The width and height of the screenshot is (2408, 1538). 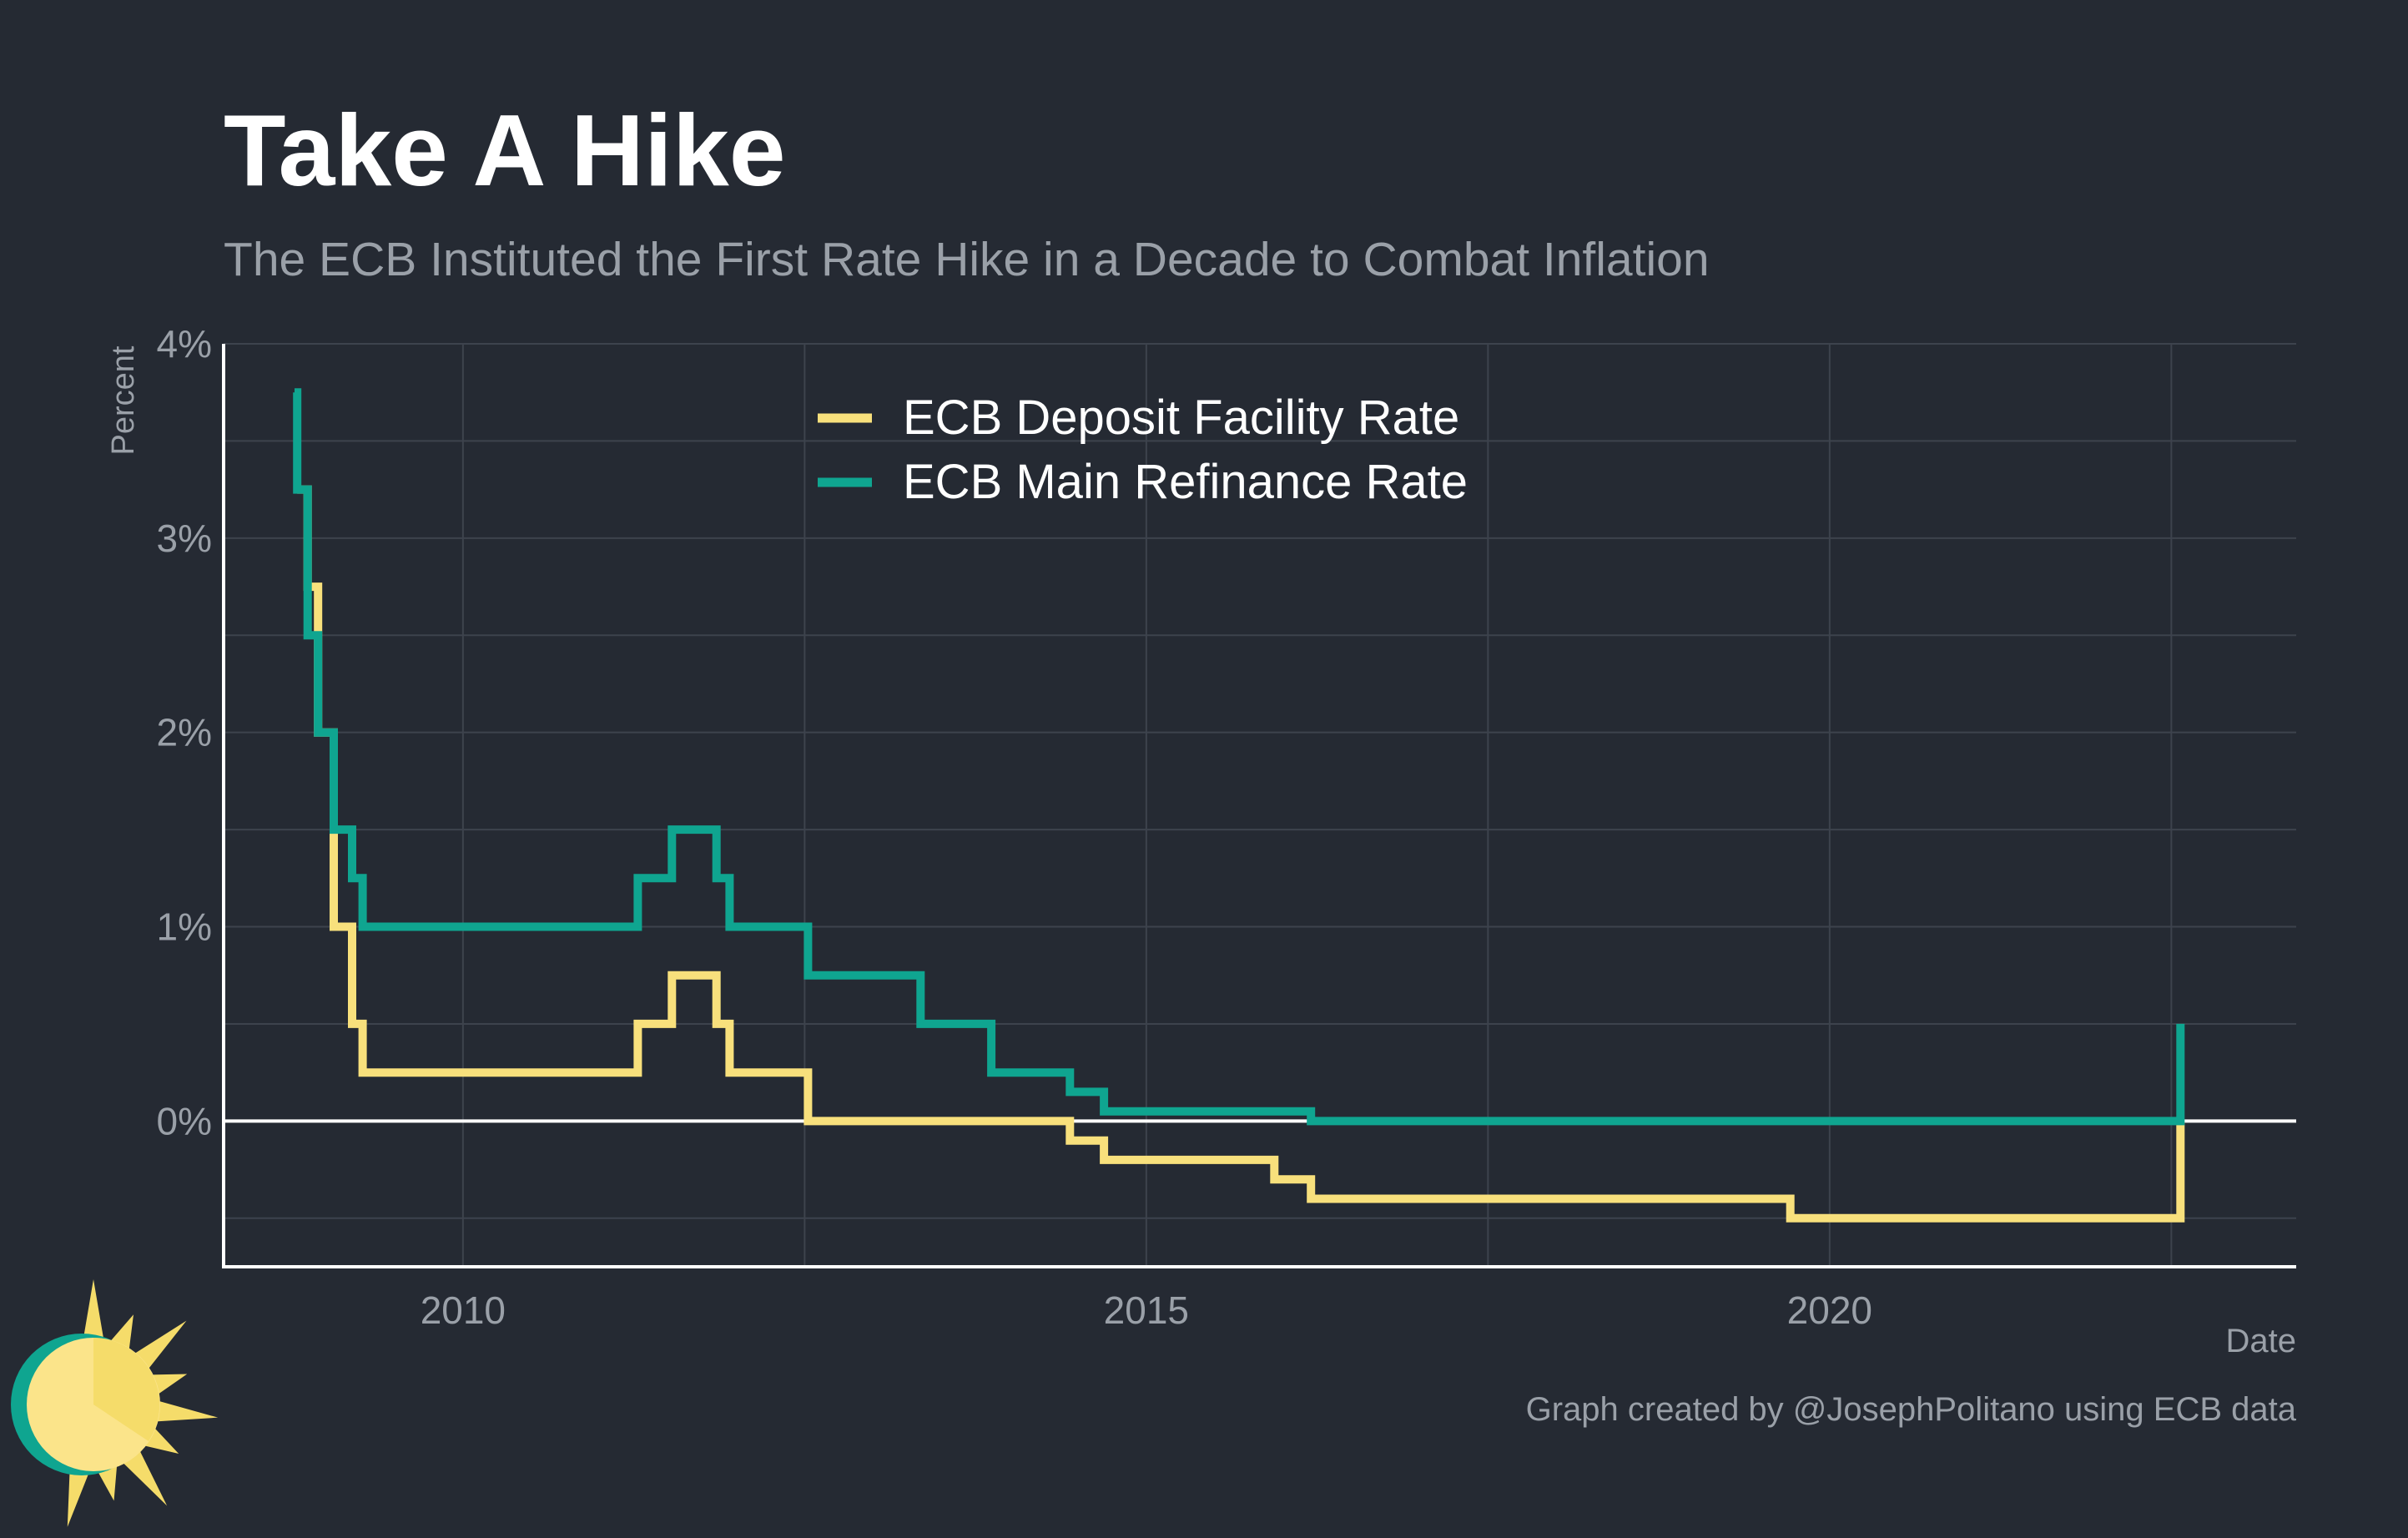 I want to click on x-axis-label: Date, so click(x=2261, y=1341).